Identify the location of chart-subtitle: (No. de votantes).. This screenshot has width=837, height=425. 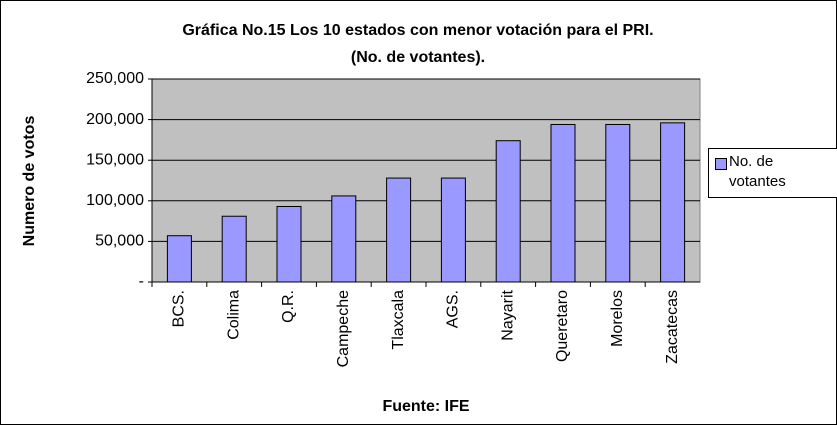
(418, 57).